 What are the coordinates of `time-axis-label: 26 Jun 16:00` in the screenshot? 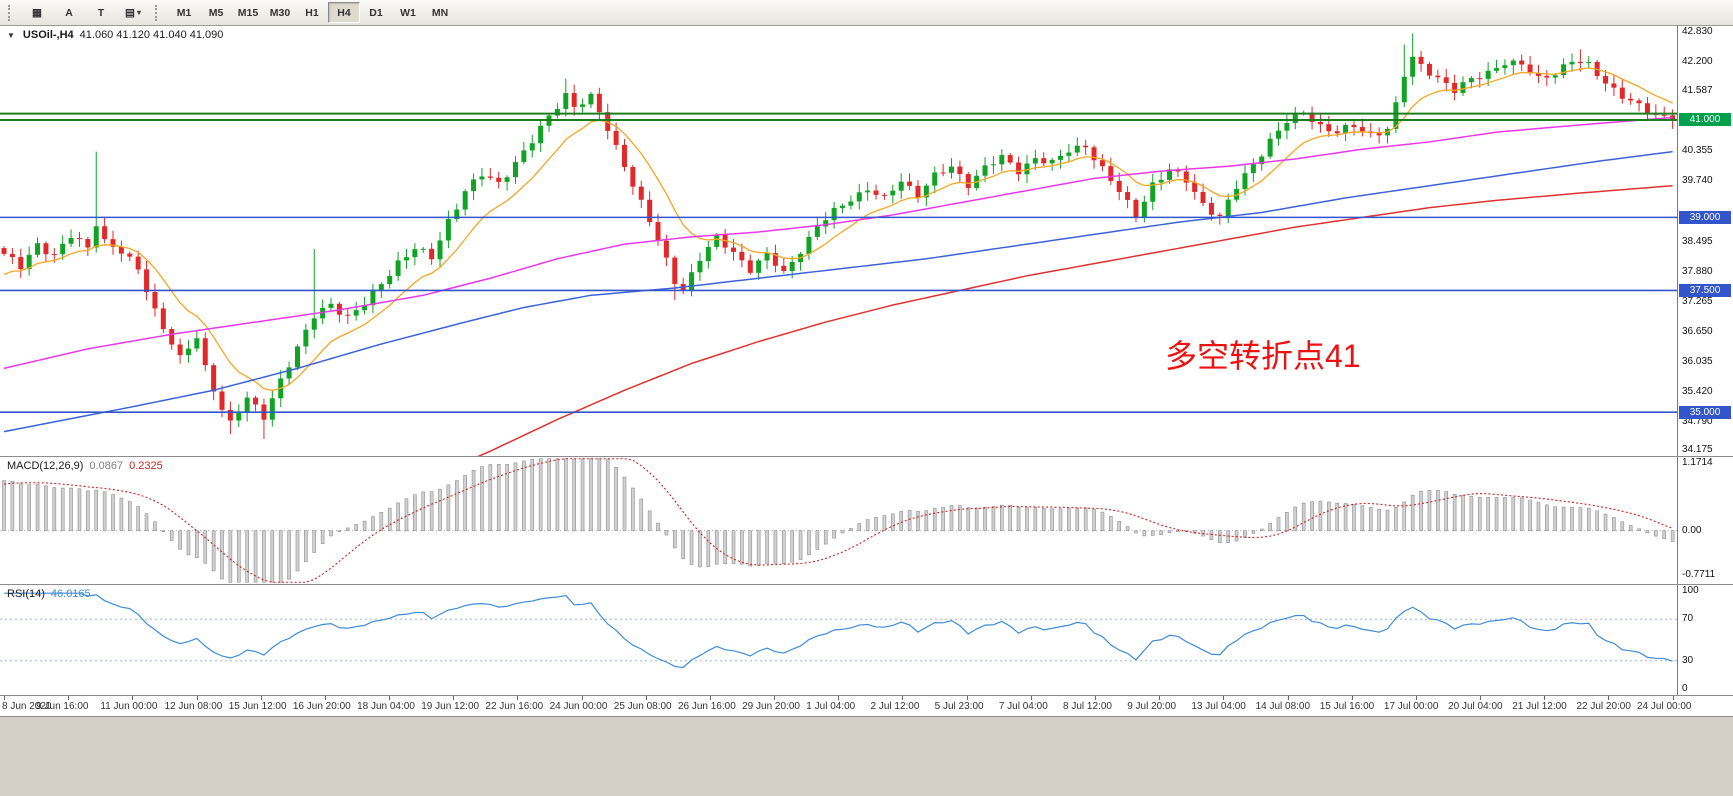 It's located at (706, 706).